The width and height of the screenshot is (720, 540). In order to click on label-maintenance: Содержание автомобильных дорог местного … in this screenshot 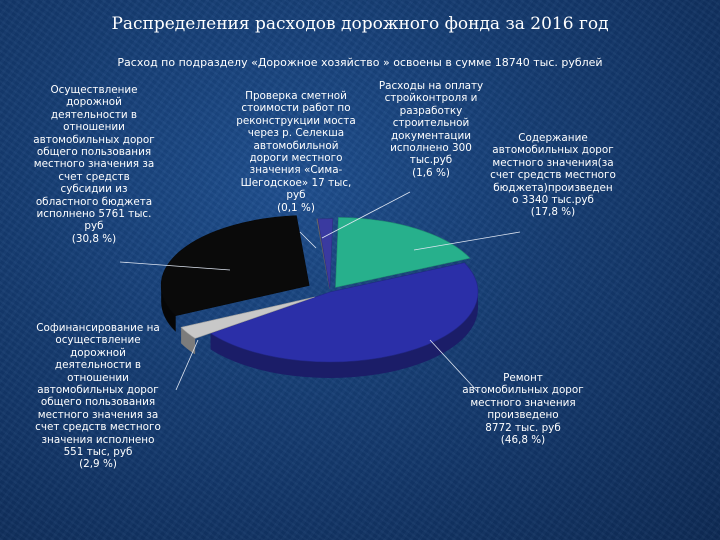, I will do `click(553, 175)`.